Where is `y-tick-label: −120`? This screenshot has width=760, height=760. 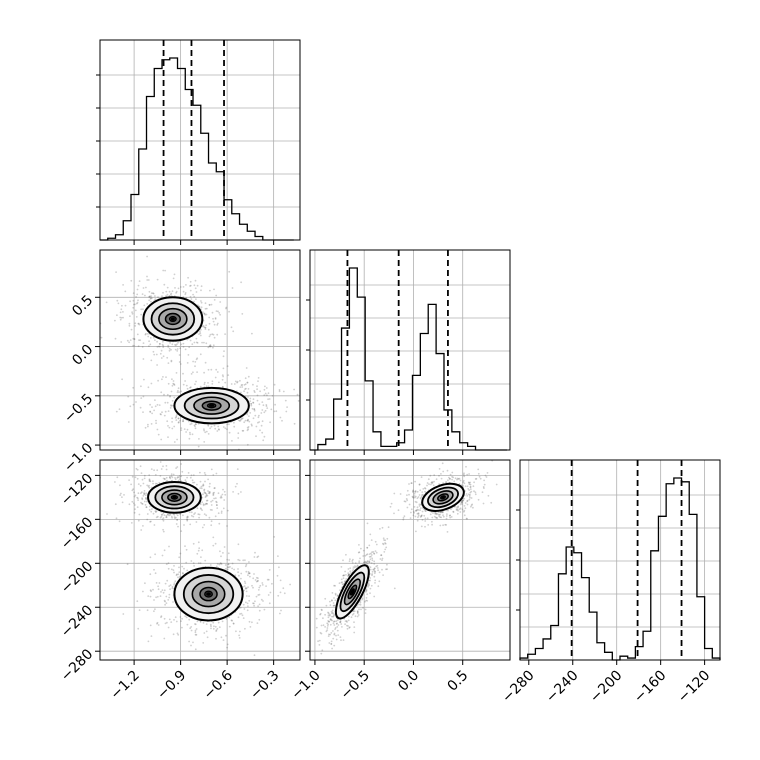 y-tick-label: −120 is located at coordinates (77, 489).